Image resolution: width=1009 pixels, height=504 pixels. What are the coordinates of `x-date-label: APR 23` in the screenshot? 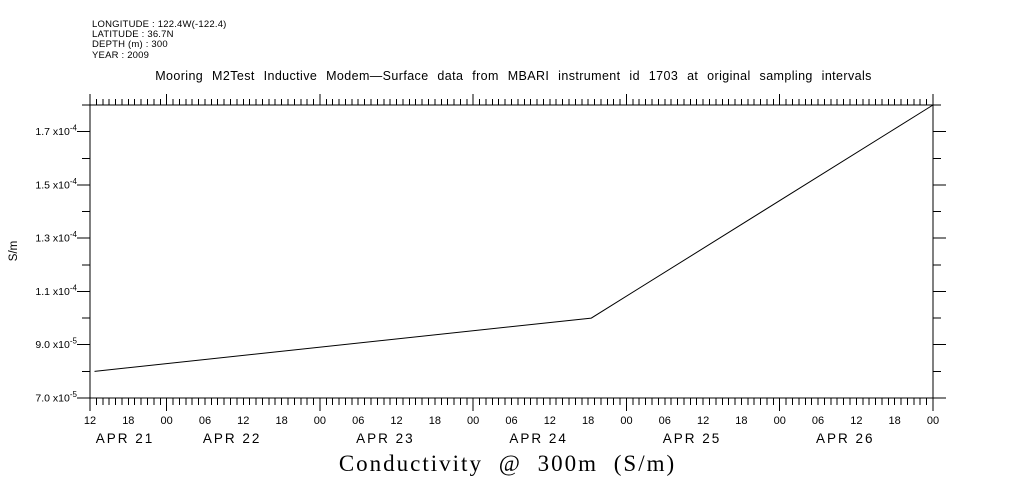 It's located at (385, 438).